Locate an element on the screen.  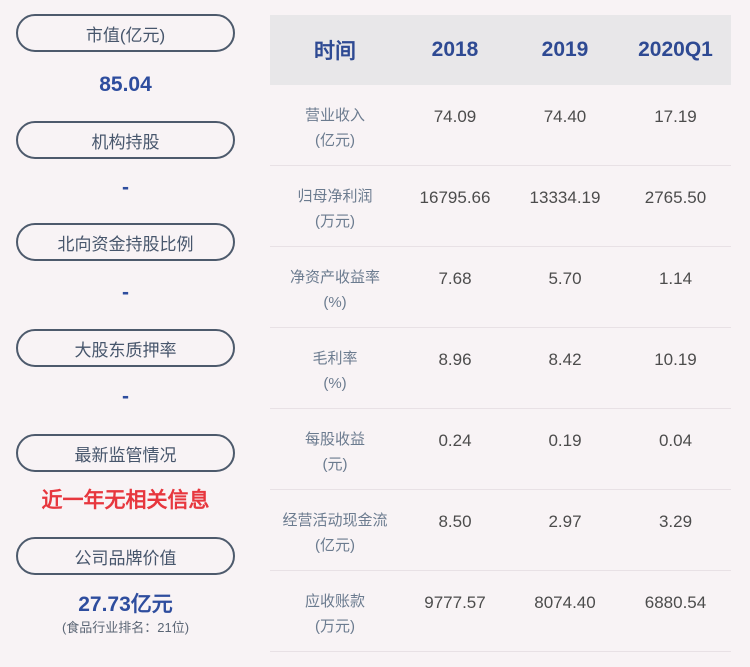
row-label: 净资产收益率 (%) is located at coordinates (335, 281).